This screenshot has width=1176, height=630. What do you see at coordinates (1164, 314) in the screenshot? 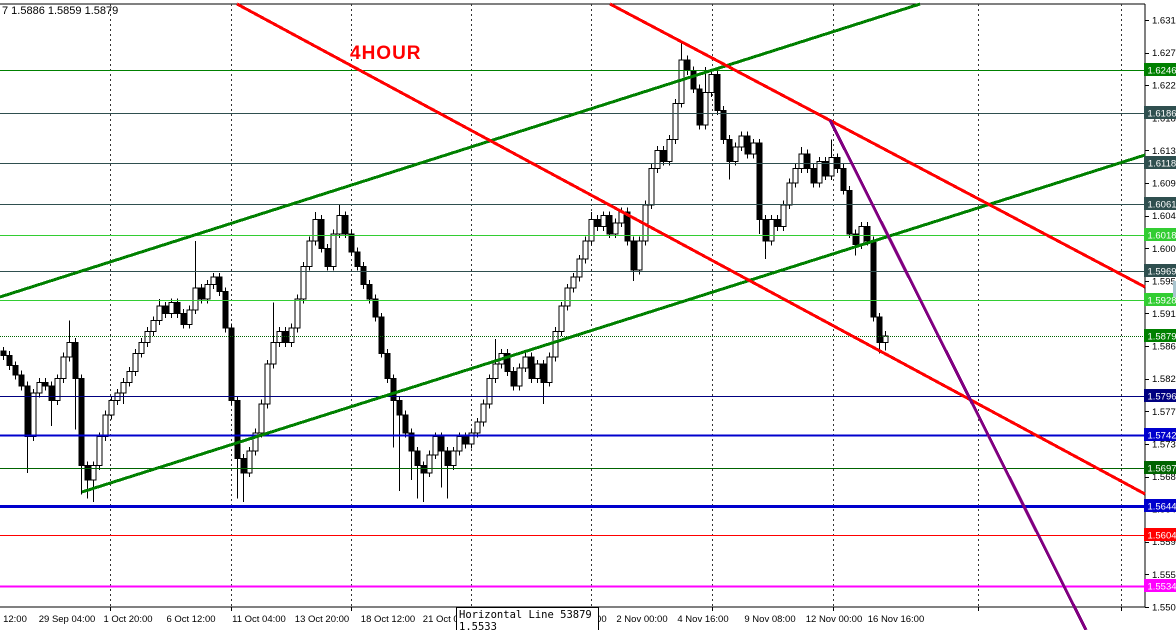
I see `price-tick-label: 1.5910` at bounding box center [1164, 314].